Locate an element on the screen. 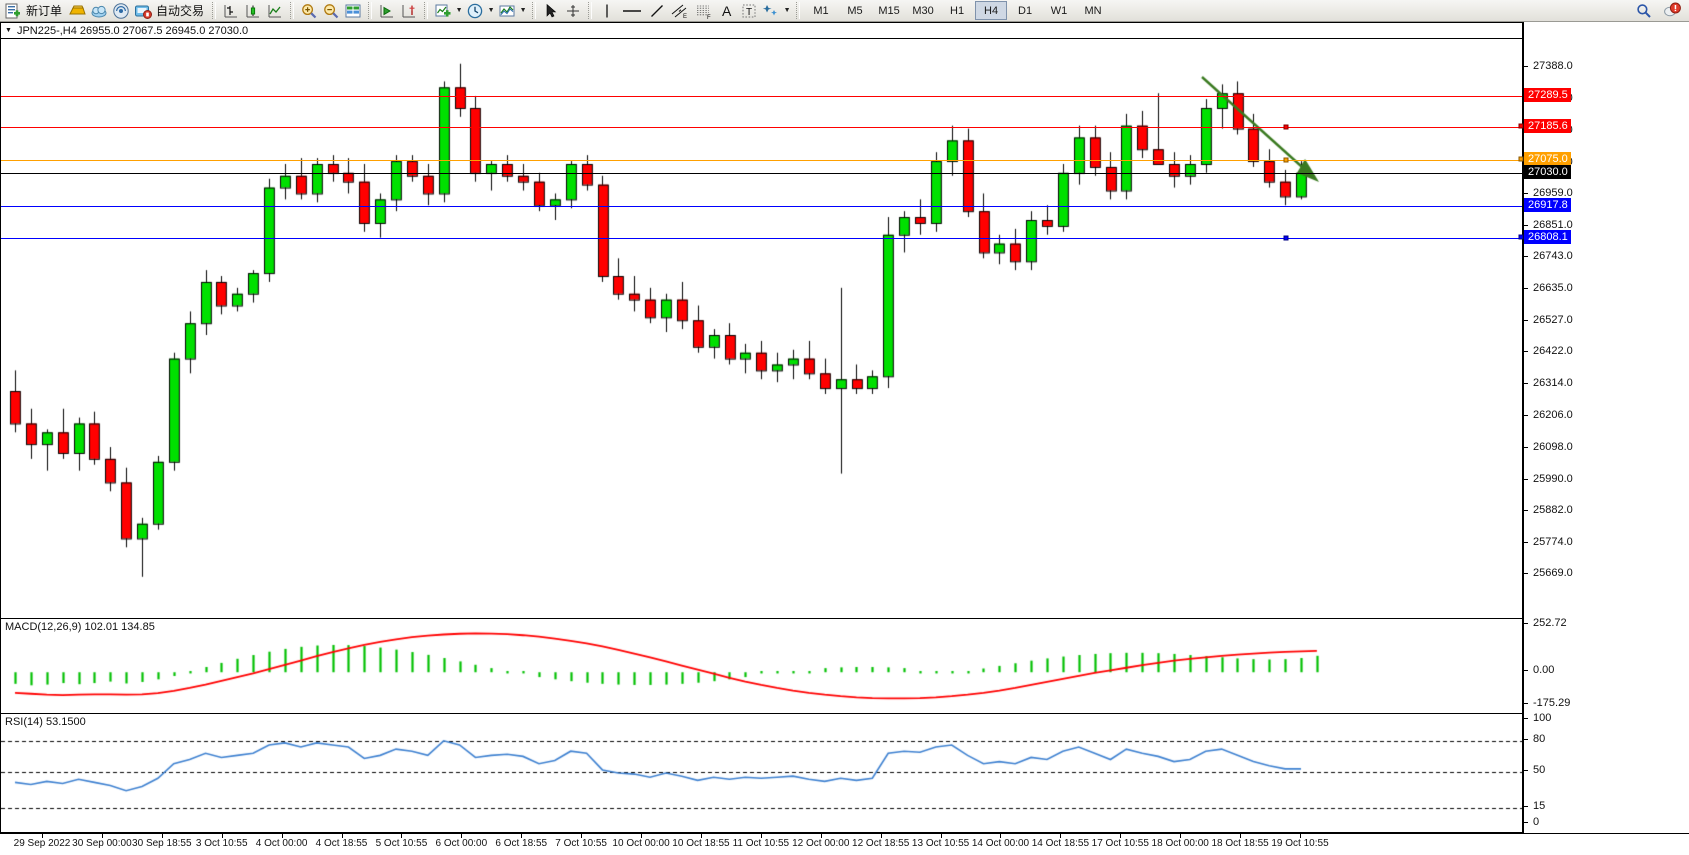 The height and width of the screenshot is (855, 1689). macd-indicator-label: MACD(12,26,9) 102.01 134.85 is located at coordinates (80, 627).